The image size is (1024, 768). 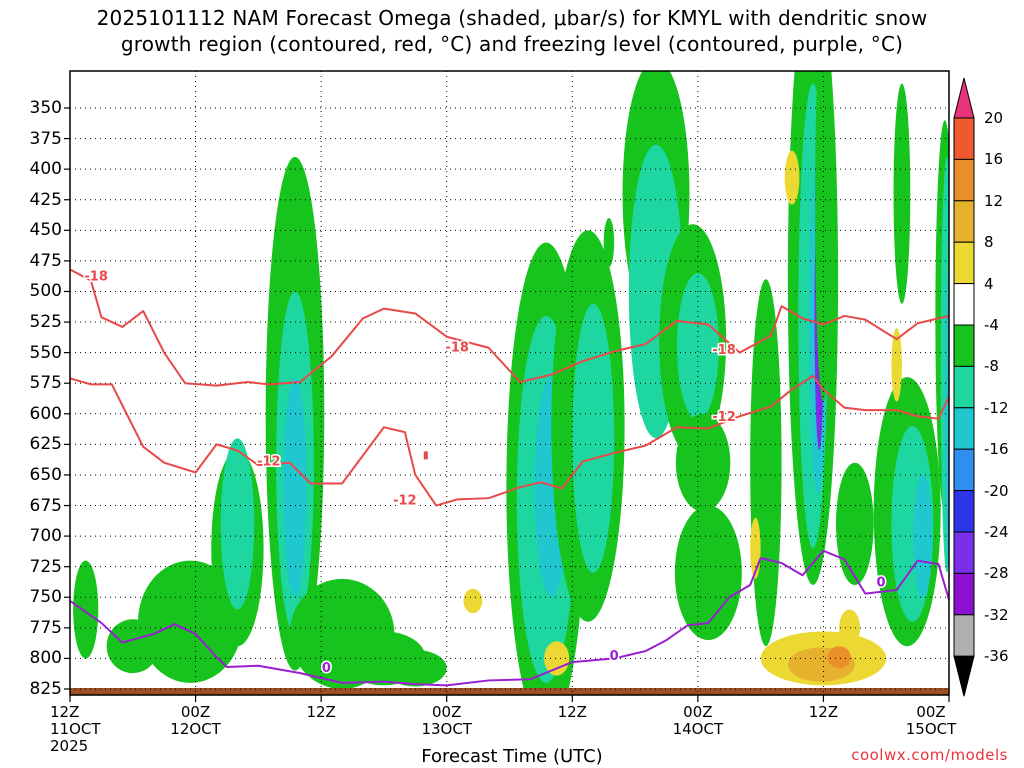 I want to click on colorbar-bottom-arrow, so click(x=964, y=676).